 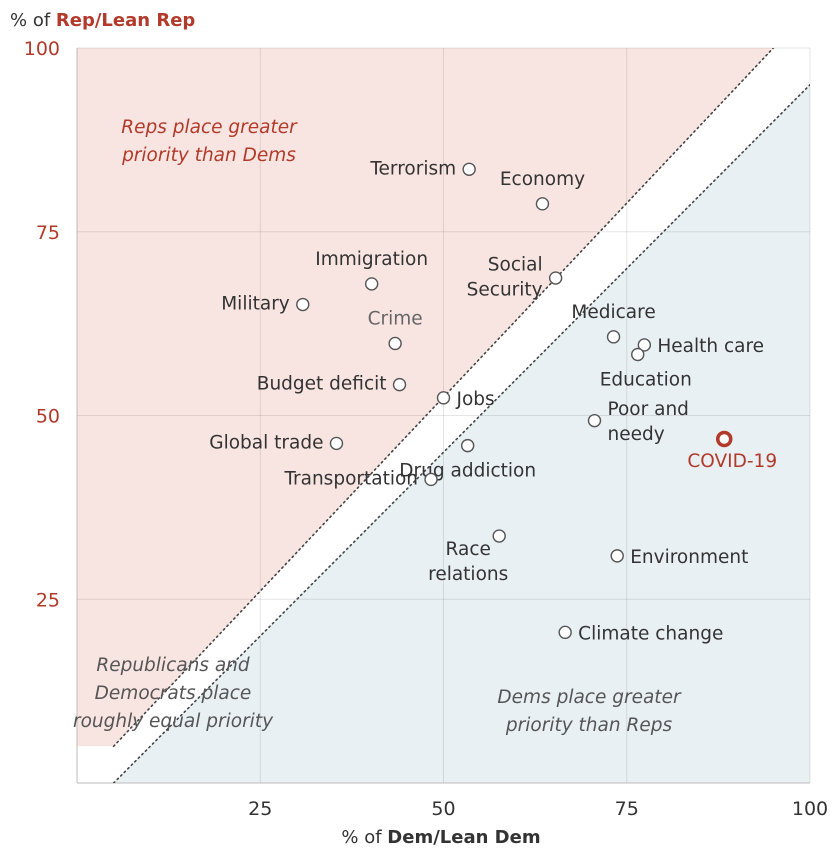 I want to click on data-point-label-line: Immigration, so click(x=371, y=259).